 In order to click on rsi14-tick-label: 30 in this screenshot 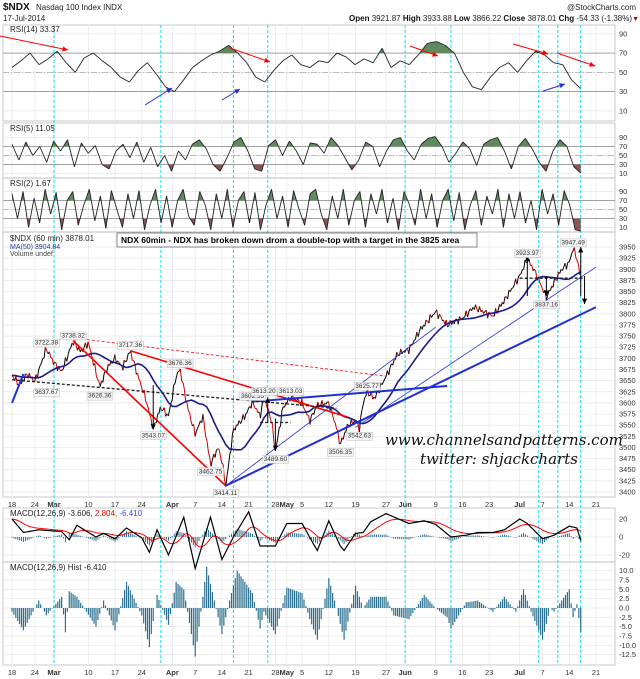, I will do `click(623, 91)`.